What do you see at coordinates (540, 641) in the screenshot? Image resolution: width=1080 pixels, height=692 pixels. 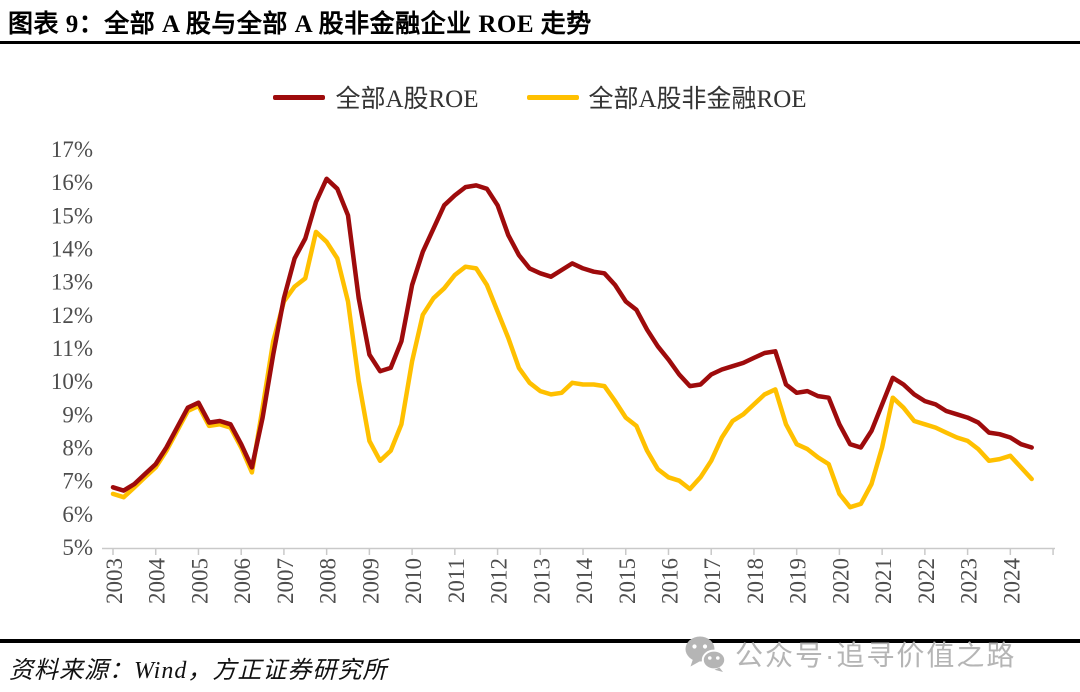 I see `footer-rule` at bounding box center [540, 641].